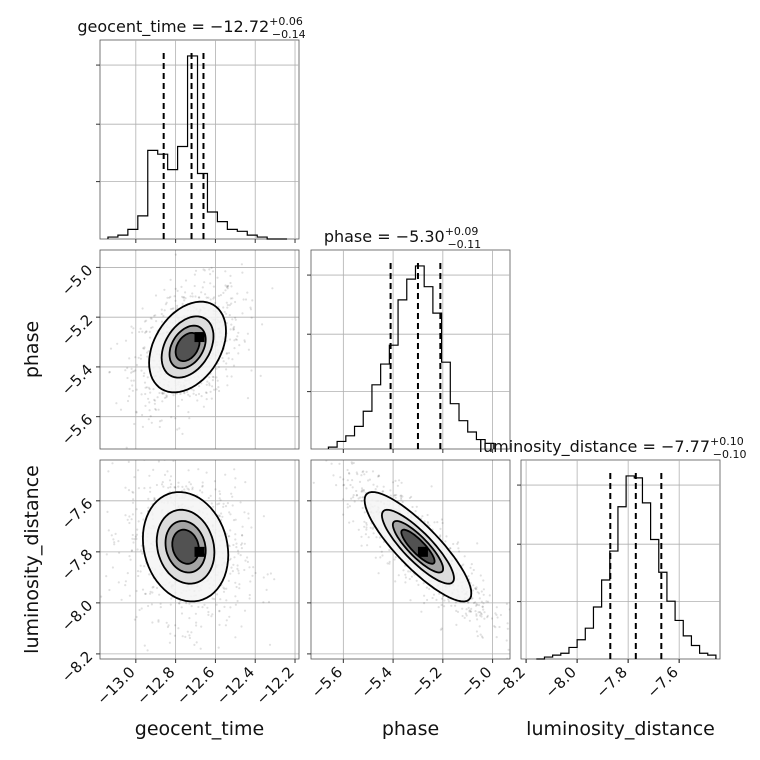  What do you see at coordinates (199, 559) in the screenshot?
I see `panel-frame` at bounding box center [199, 559].